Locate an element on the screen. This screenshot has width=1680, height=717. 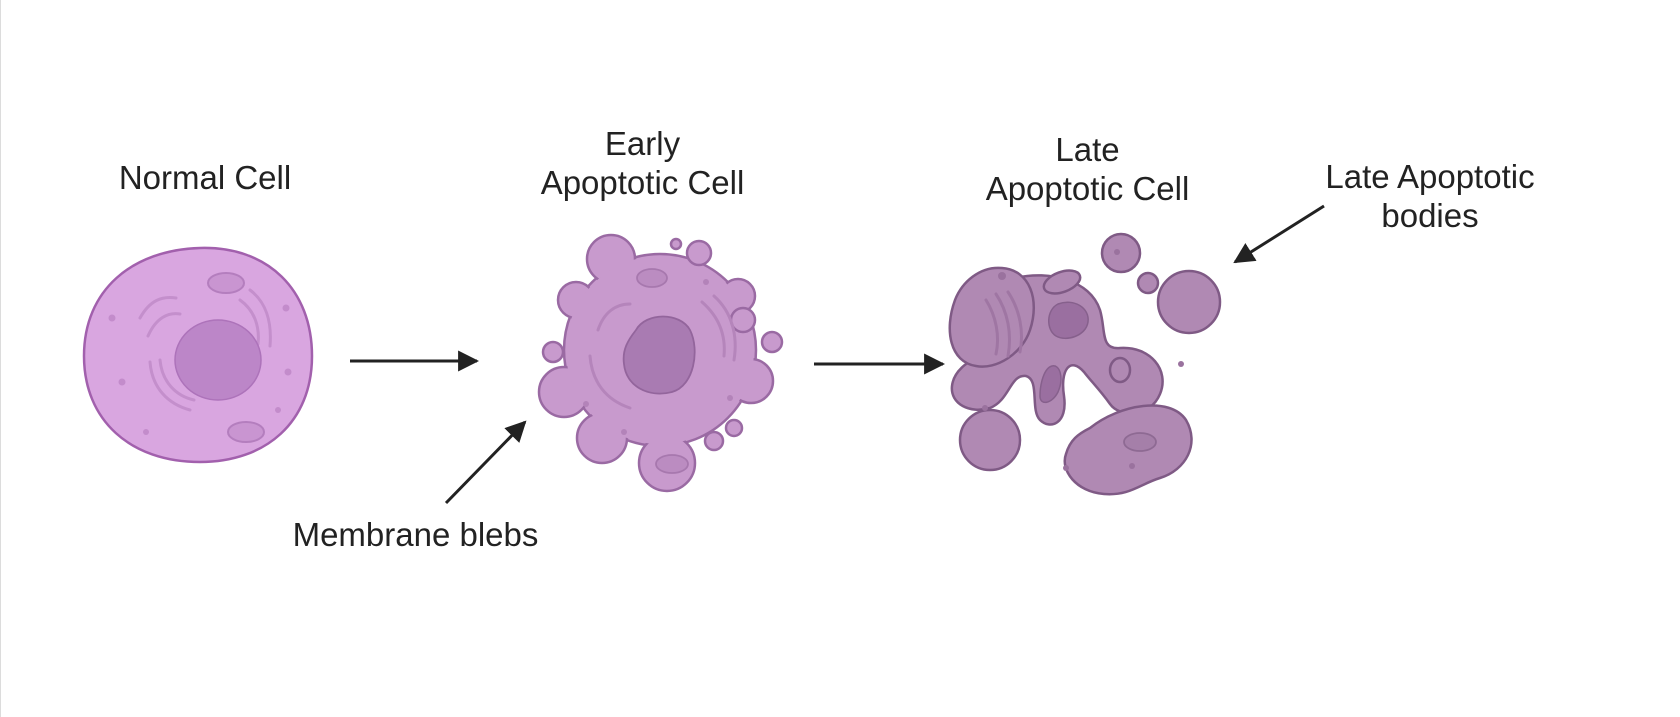
late-label-line2: Apoptotic Cell is located at coordinates (1087, 188).